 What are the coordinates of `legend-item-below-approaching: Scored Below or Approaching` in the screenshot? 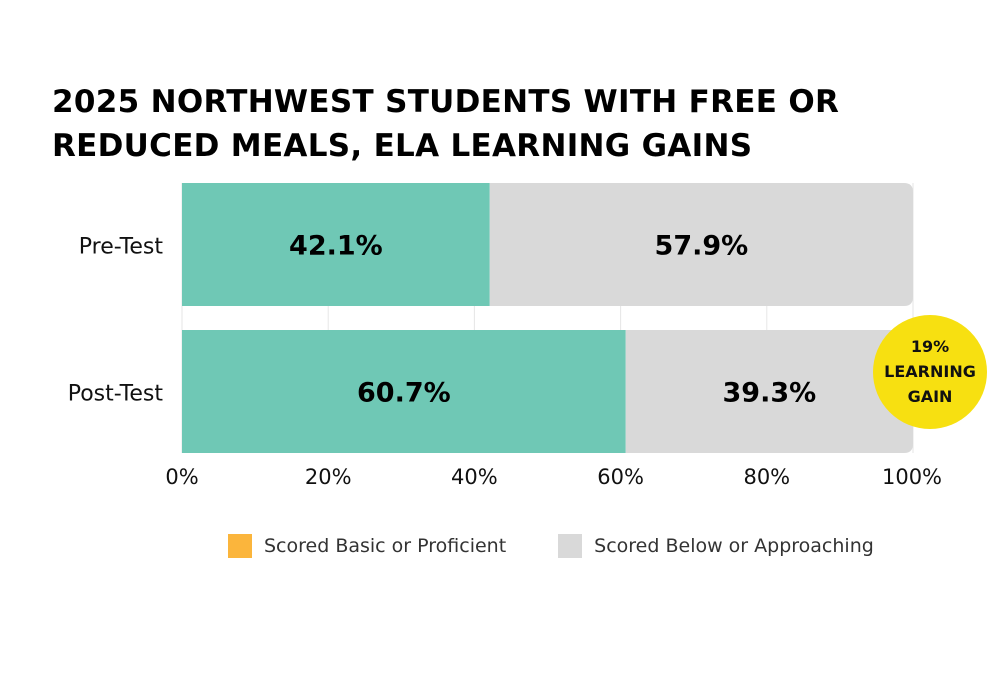 It's located at (716, 546).